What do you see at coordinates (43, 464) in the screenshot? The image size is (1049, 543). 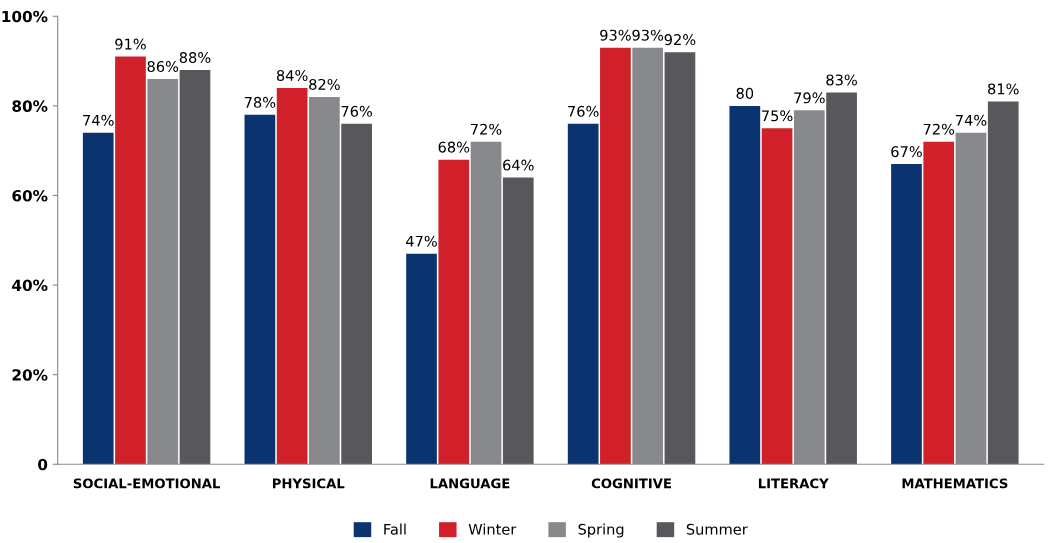 I see `y-tick-label: 0` at bounding box center [43, 464].